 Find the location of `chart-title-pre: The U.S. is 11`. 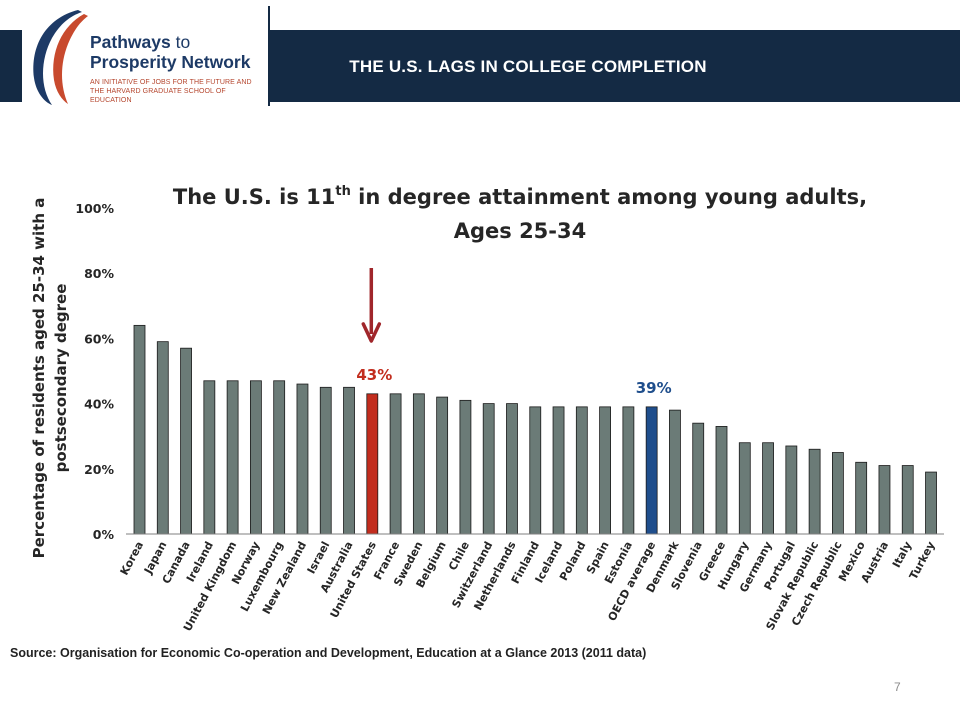

chart-title-pre: The U.S. is 11 is located at coordinates (254, 197).